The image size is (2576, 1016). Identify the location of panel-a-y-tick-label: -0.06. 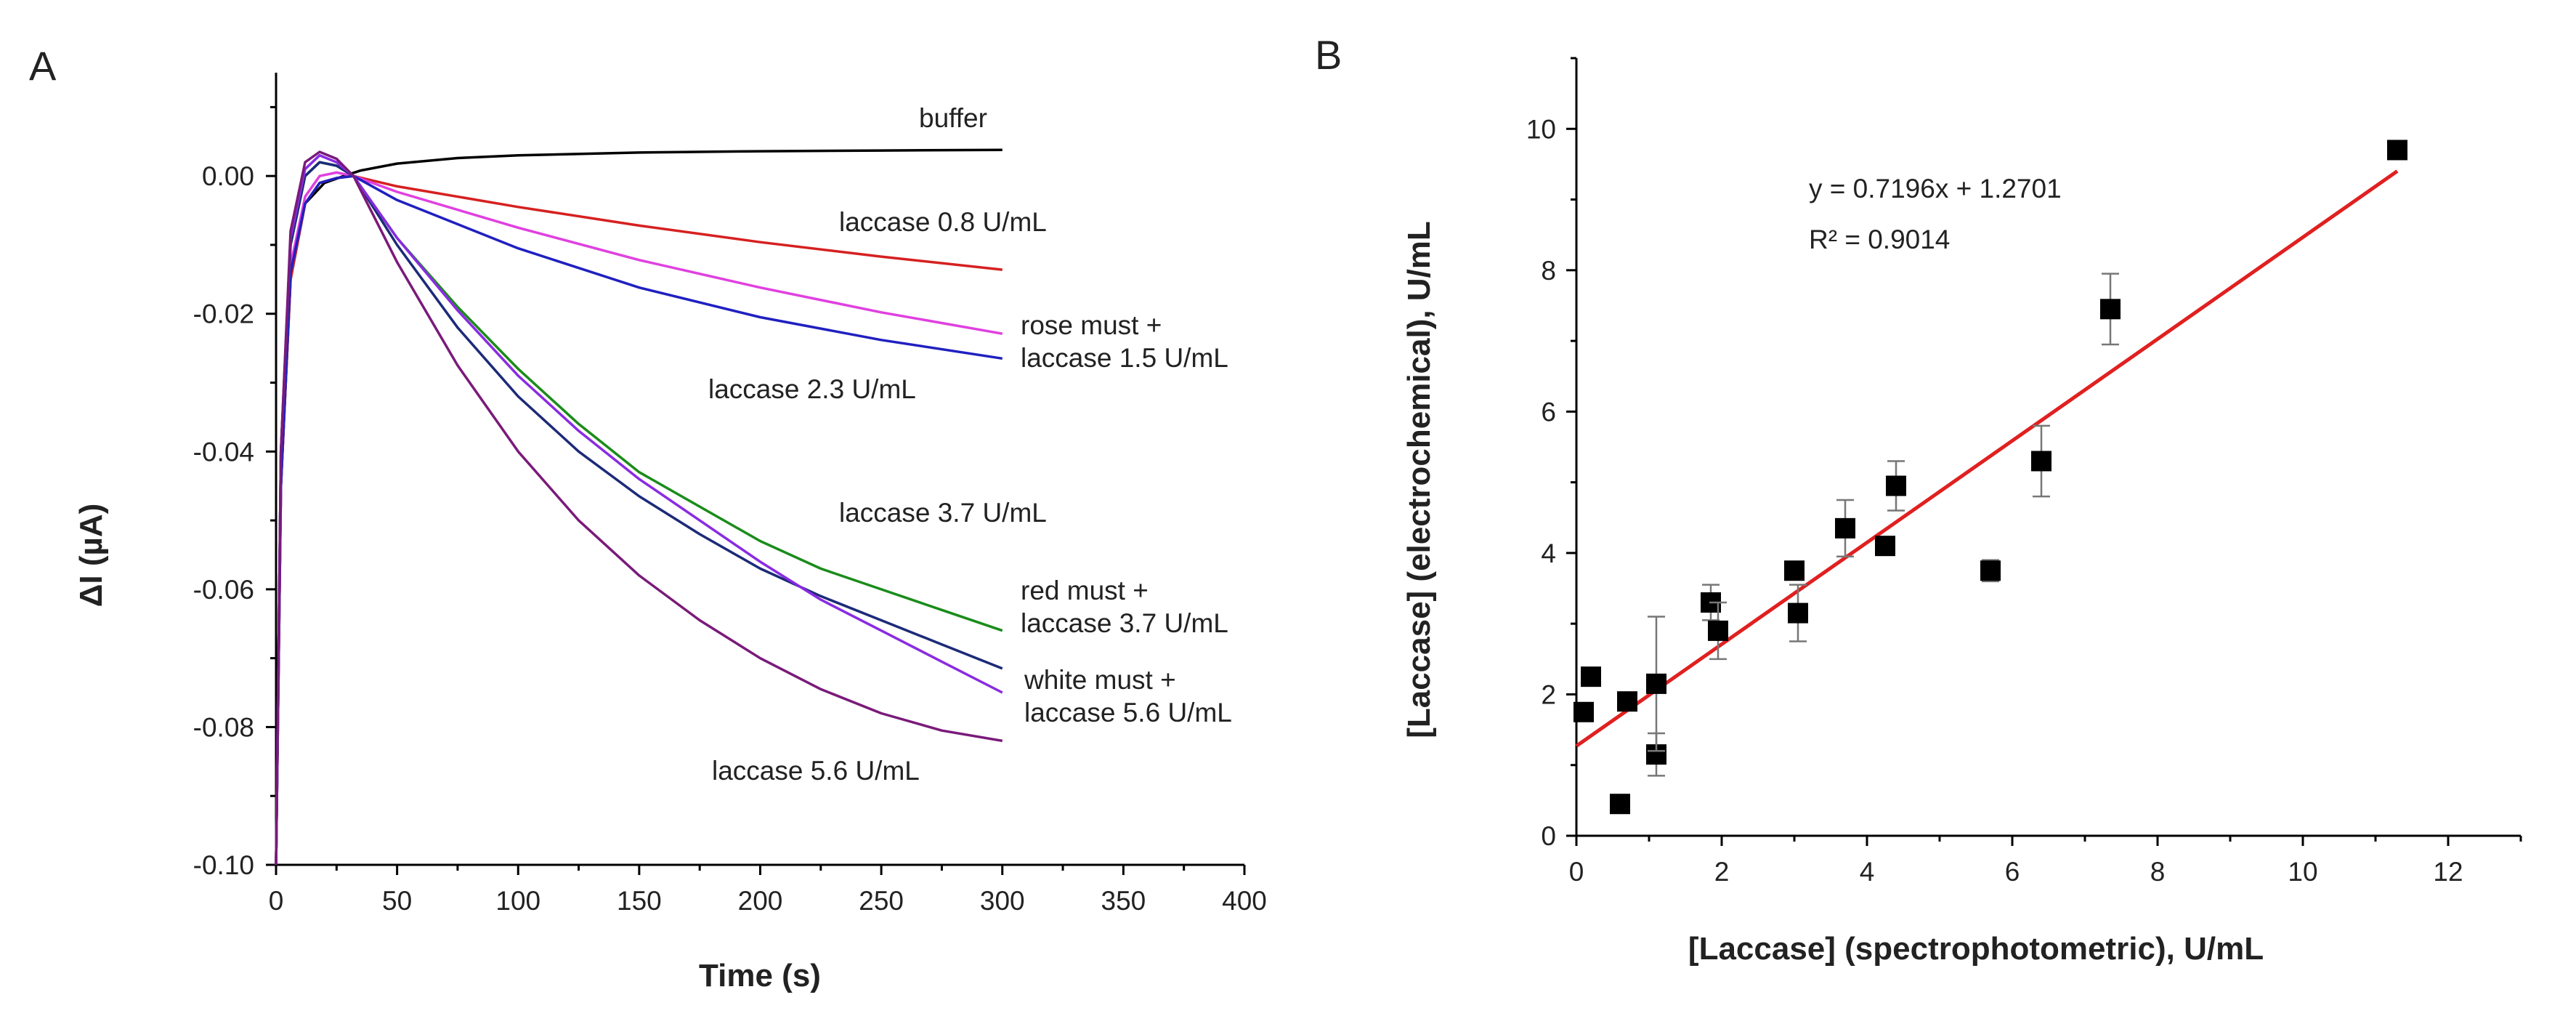
(224, 590).